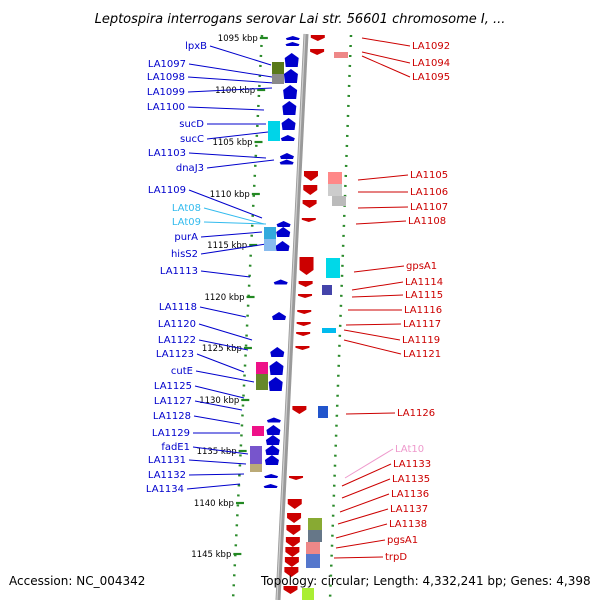 This screenshot has width=600, height=600. What do you see at coordinates (431, 46) in the screenshot?
I see `gene-label-la1092: LA1092` at bounding box center [431, 46].